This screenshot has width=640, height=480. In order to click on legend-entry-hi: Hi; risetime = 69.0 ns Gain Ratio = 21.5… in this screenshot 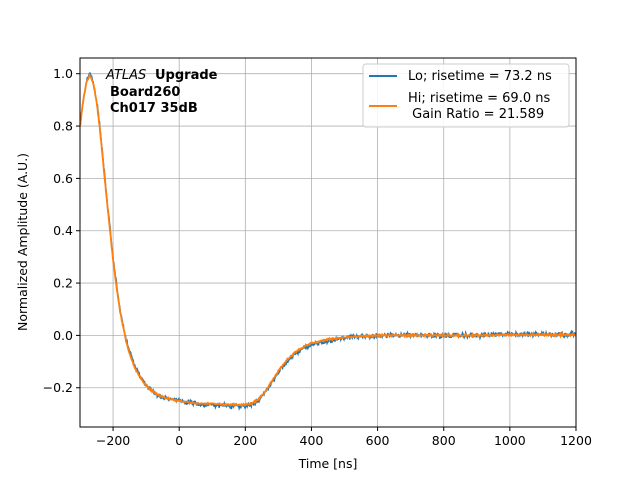, I will do `click(479, 106)`.